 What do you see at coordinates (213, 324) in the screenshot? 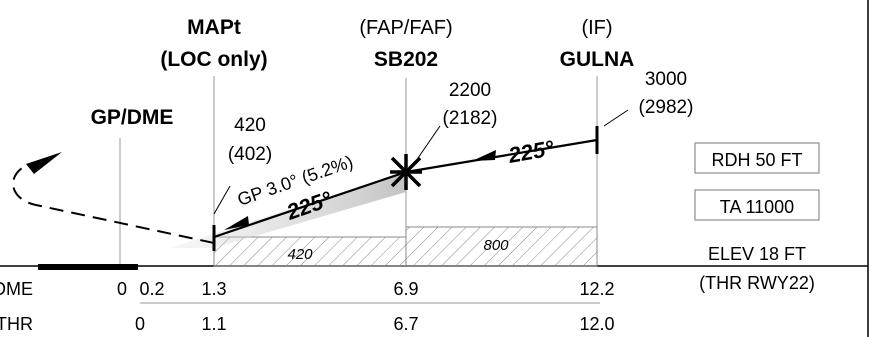
I see `thr-value-1: 1.1` at bounding box center [213, 324].